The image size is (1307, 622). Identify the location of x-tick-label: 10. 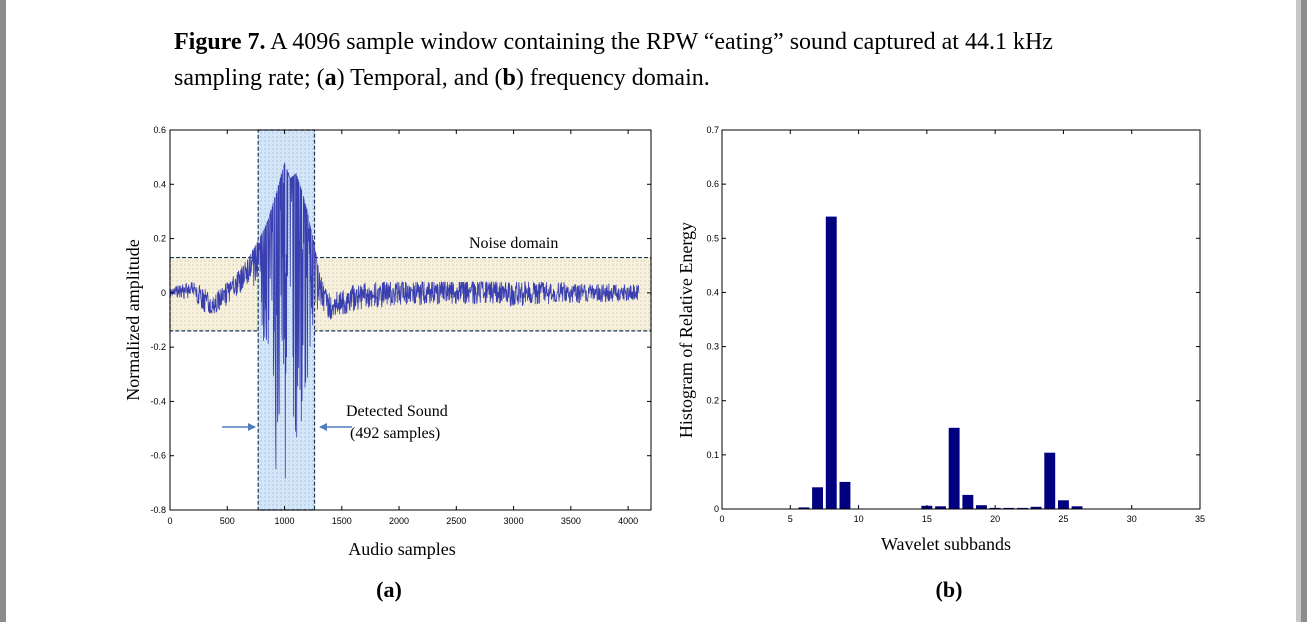
(859, 519).